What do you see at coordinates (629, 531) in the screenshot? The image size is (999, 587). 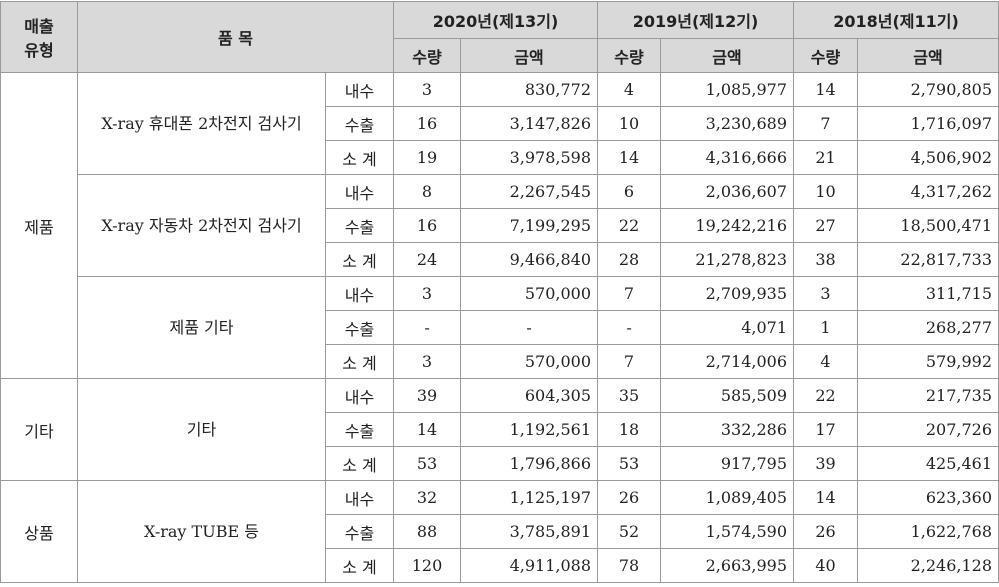 I see `qty-cell: 52` at bounding box center [629, 531].